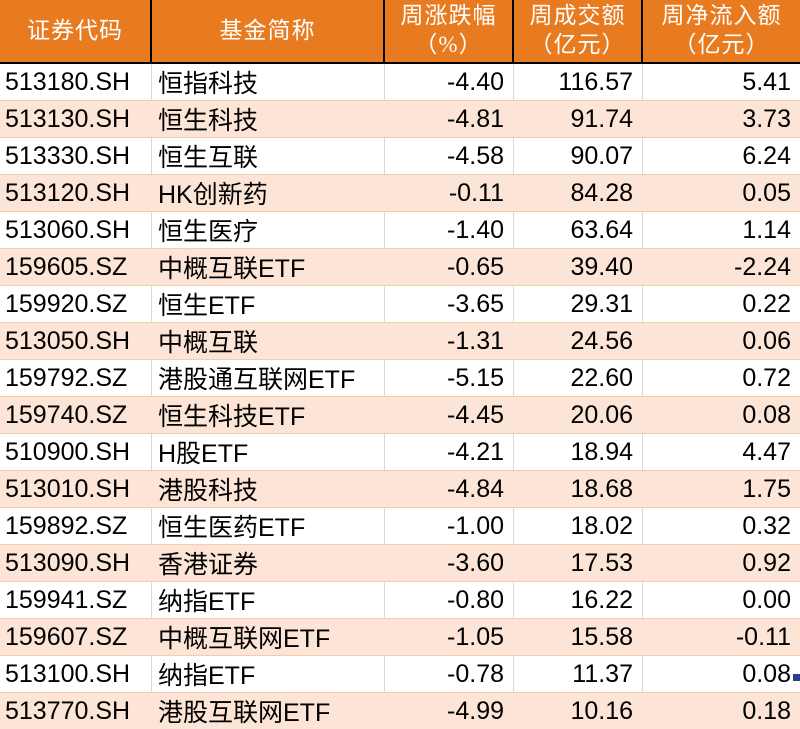 The width and height of the screenshot is (800, 729). What do you see at coordinates (68, 192) in the screenshot?
I see `cell-security-code: 513120.SH` at bounding box center [68, 192].